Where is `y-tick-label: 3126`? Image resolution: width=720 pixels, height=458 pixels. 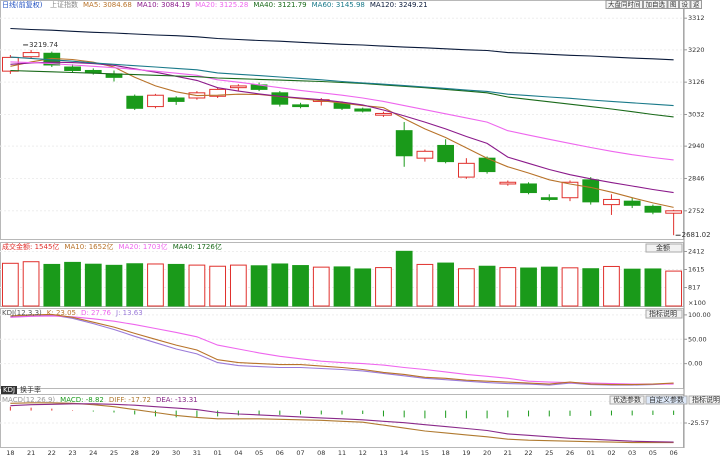 y-tick-label: 3126 is located at coordinates (696, 82).